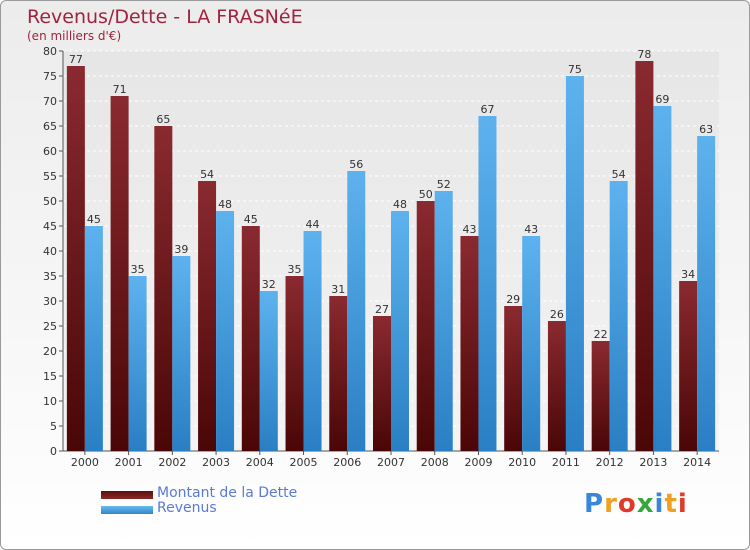 This screenshot has width=750, height=550. I want to click on y-tick-label: 15, so click(50, 376).